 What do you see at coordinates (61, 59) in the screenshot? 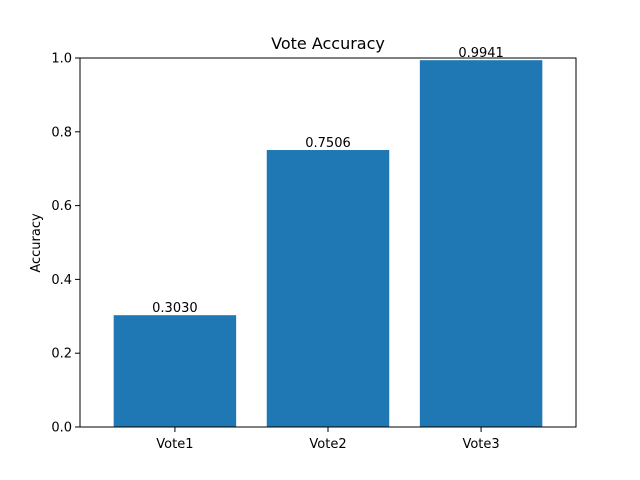
I see `y-tick-label: 1.0` at bounding box center [61, 59].